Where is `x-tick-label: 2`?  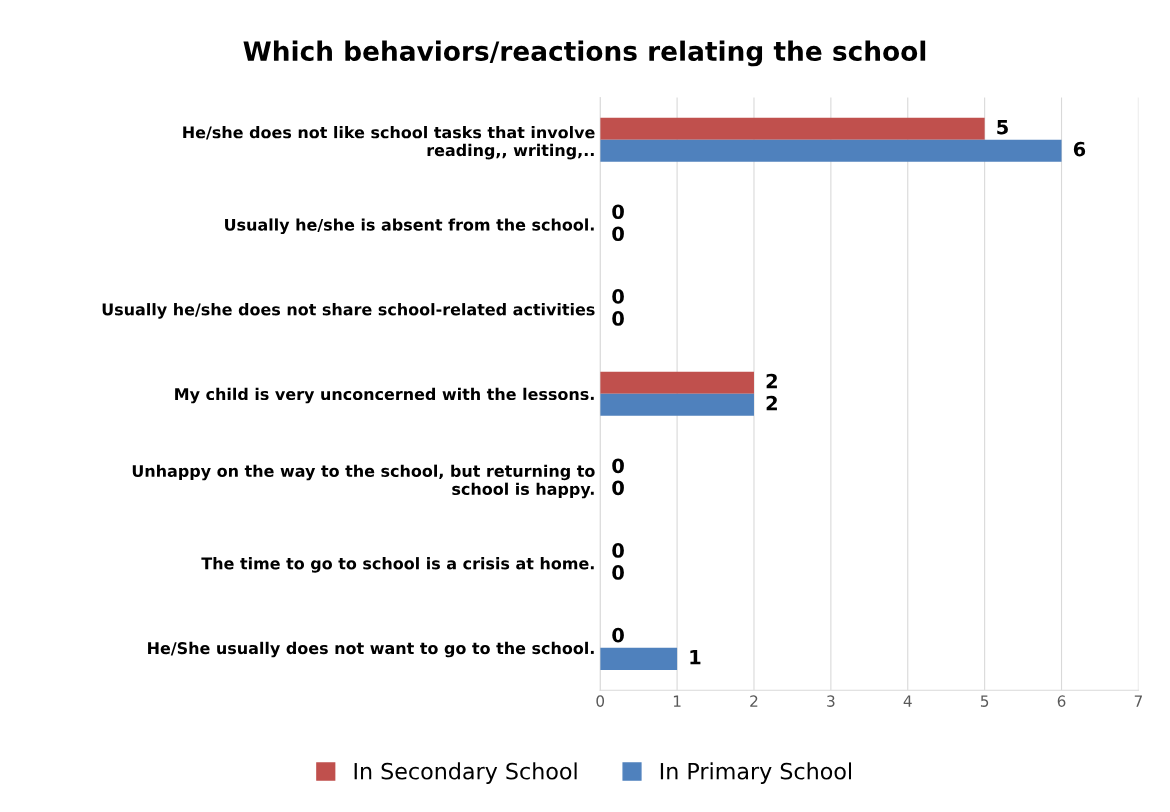 x-tick-label: 2 is located at coordinates (754, 701).